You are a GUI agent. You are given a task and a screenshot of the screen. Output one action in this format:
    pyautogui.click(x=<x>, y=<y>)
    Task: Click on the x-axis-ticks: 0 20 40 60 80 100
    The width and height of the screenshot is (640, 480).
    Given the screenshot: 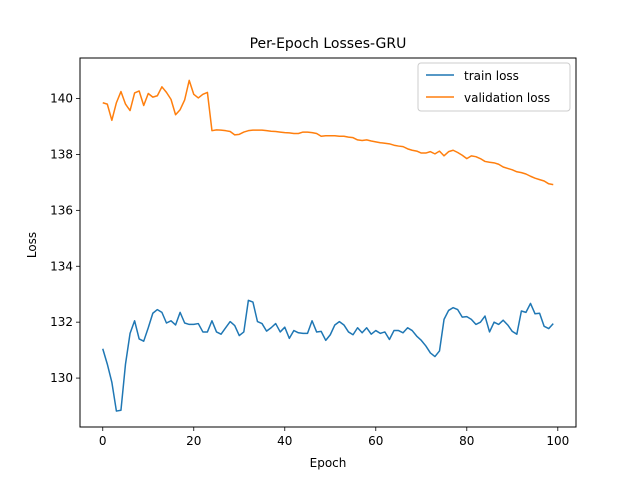 What is the action you would take?
    pyautogui.click(x=334, y=437)
    